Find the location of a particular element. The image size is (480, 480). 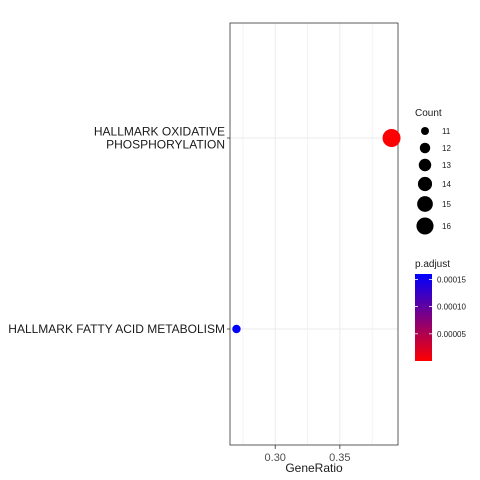

x-axis: 0.30 0.35 is located at coordinates (308, 454).